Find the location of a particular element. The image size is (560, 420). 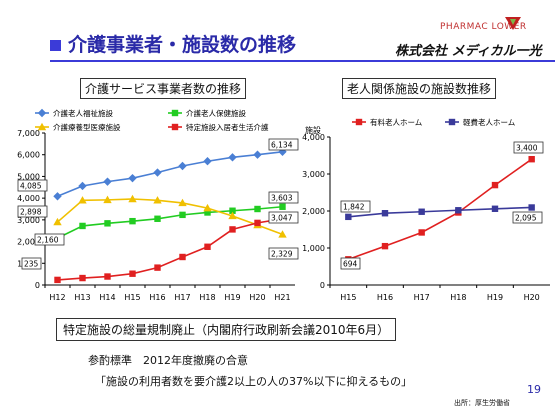

page-title: 介護事業者・施設数の推移 is located at coordinates (182, 45).